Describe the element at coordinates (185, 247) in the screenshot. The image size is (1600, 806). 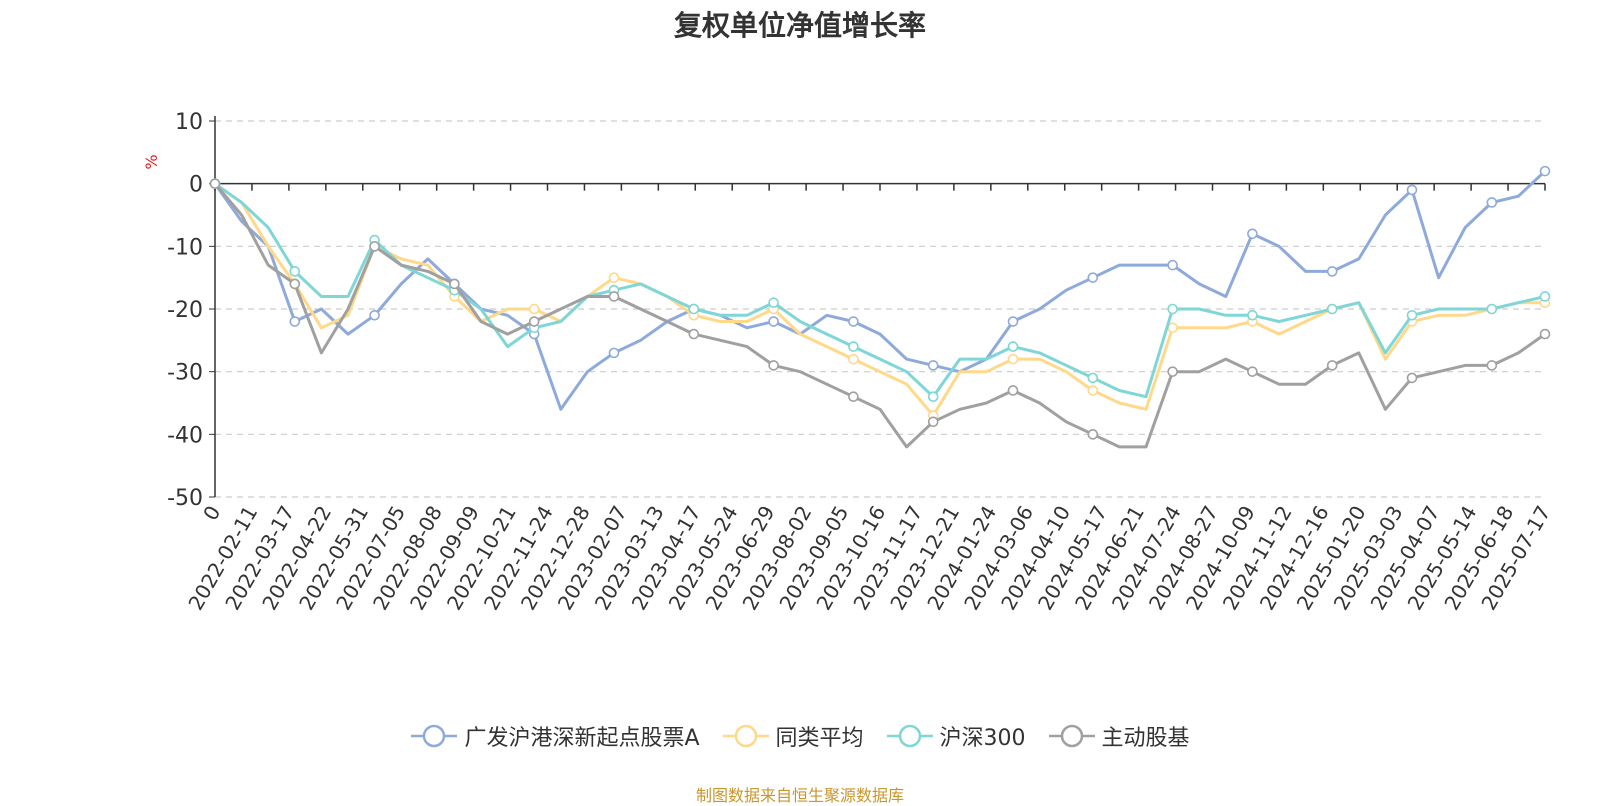
I see `y-tick-label: -10` at that location.